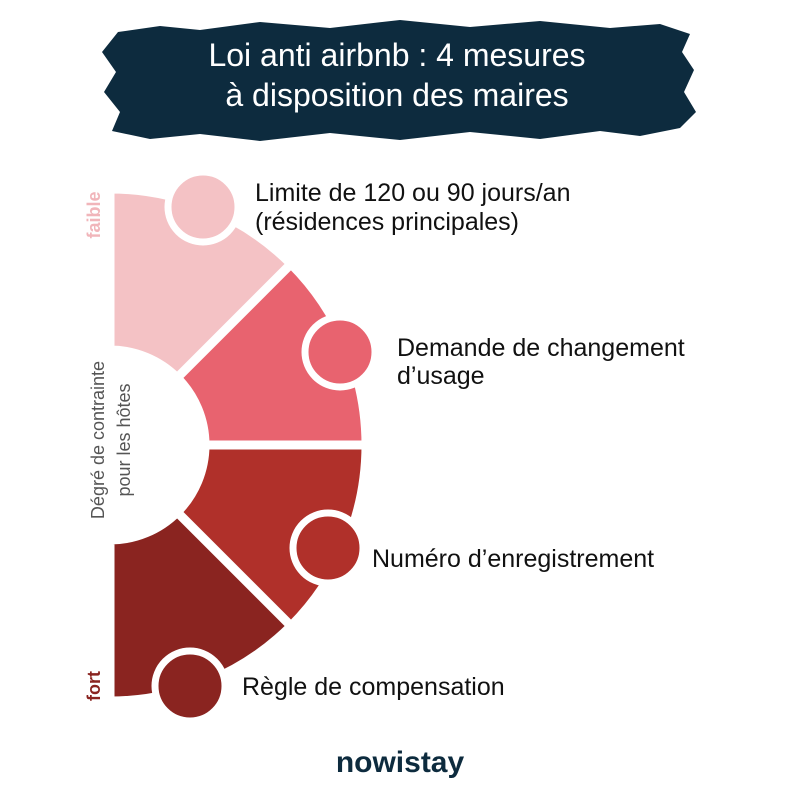 Image resolution: width=800 pixels, height=800 pixels. Describe the element at coordinates (373, 687) in the screenshot. I see `item-label: Règle de compensation` at that location.